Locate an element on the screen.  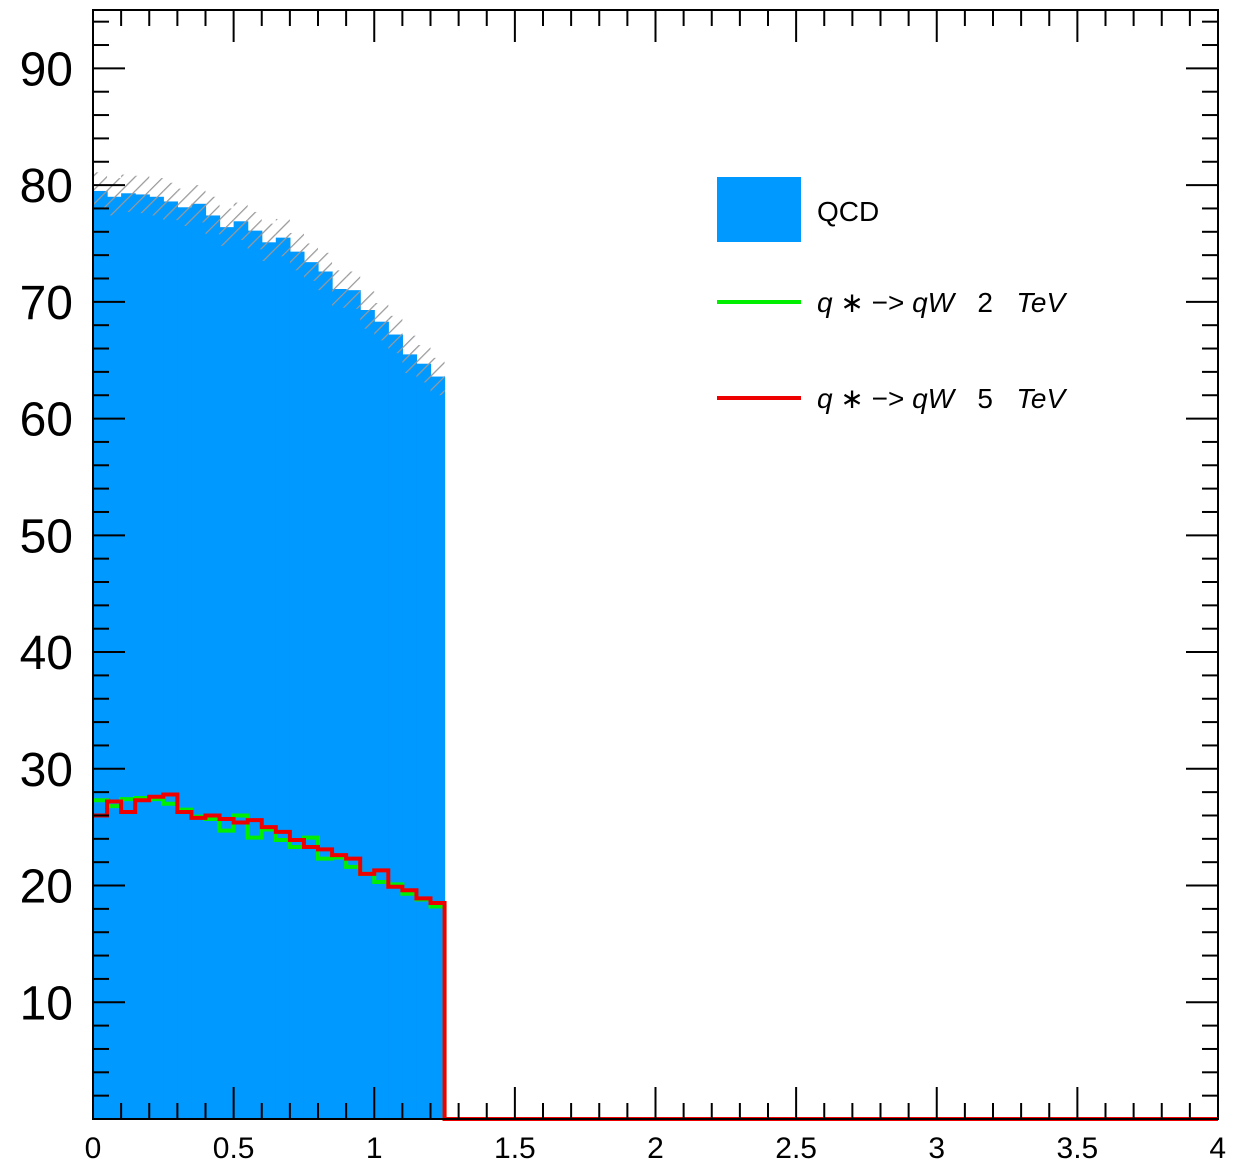
x-tick-label: 2.5 is located at coordinates (796, 1148).